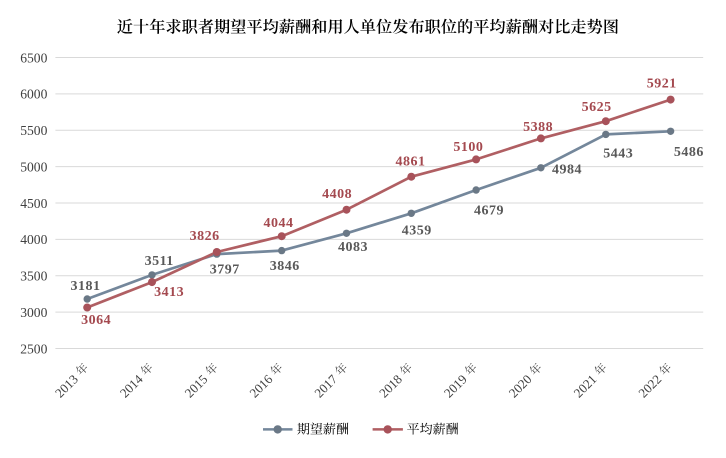 The image size is (726, 458). Describe the element at coordinates (337, 194) in the screenshot. I see `svg-text: 4408` at that location.